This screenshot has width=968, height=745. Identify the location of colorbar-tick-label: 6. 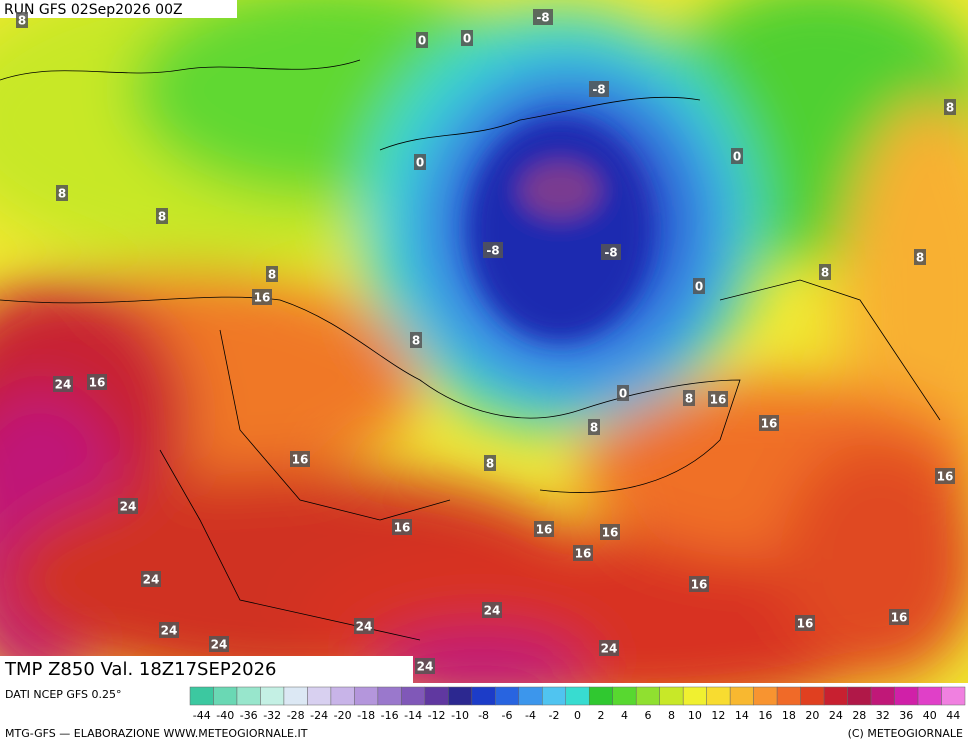
(647, 715).